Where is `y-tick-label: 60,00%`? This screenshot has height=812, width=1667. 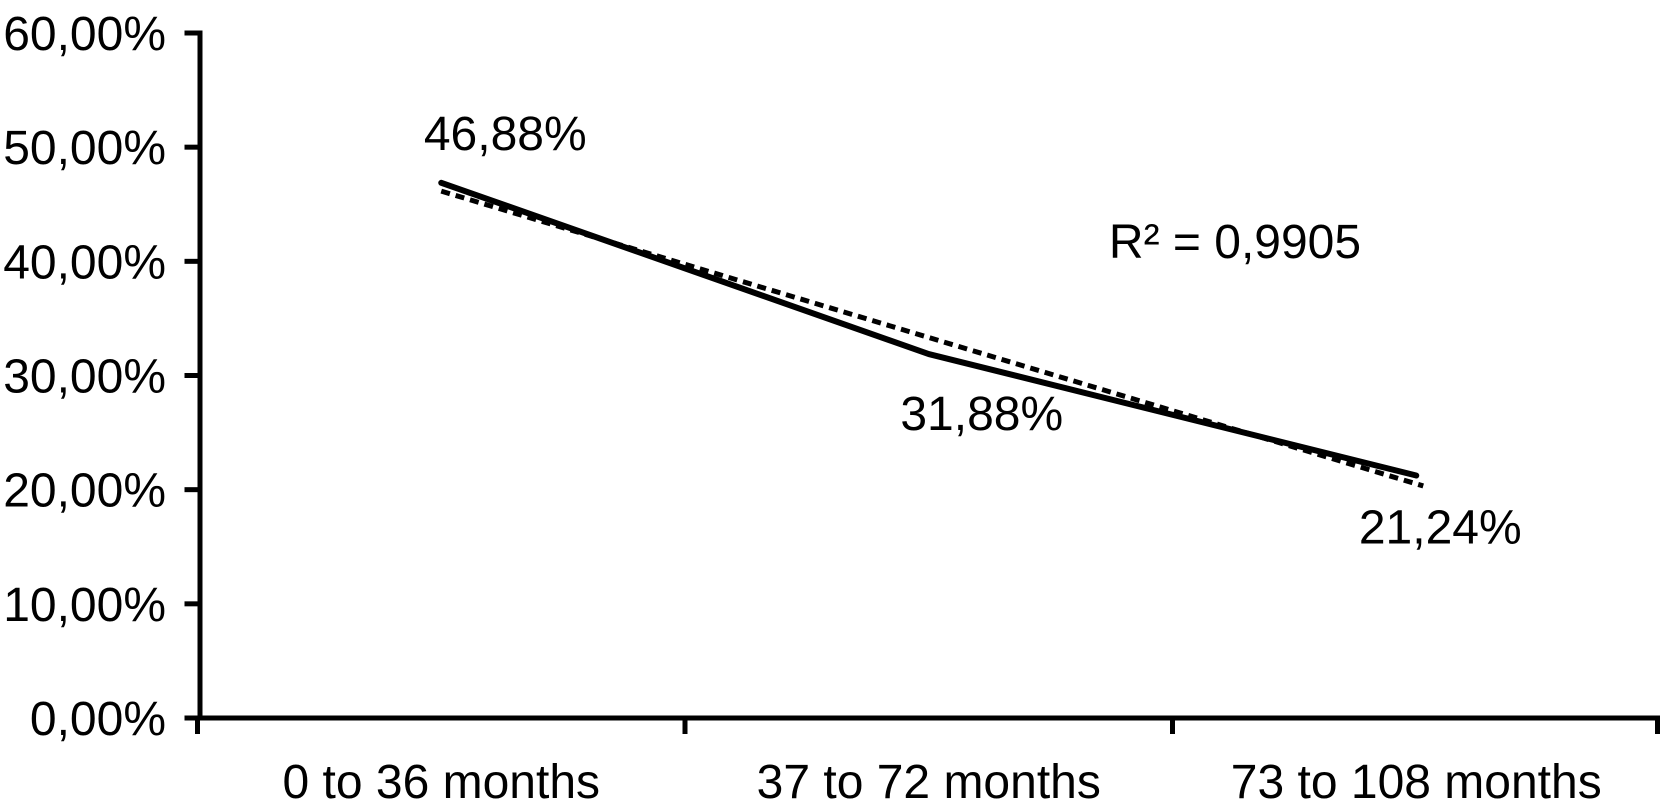 y-tick-label: 60,00% is located at coordinates (84, 34).